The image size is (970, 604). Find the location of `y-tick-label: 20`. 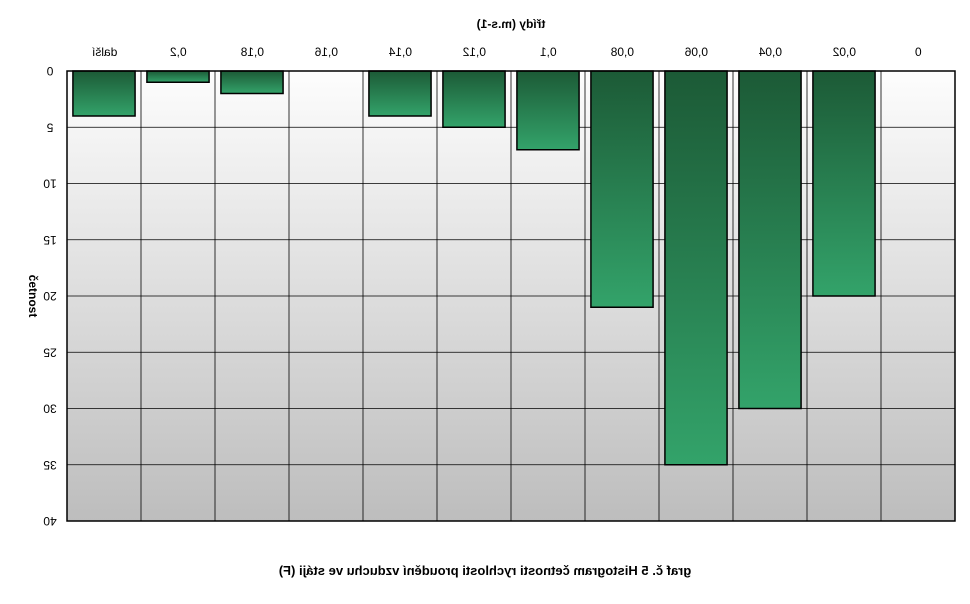

y-tick-label: 20 is located at coordinates (50, 296).